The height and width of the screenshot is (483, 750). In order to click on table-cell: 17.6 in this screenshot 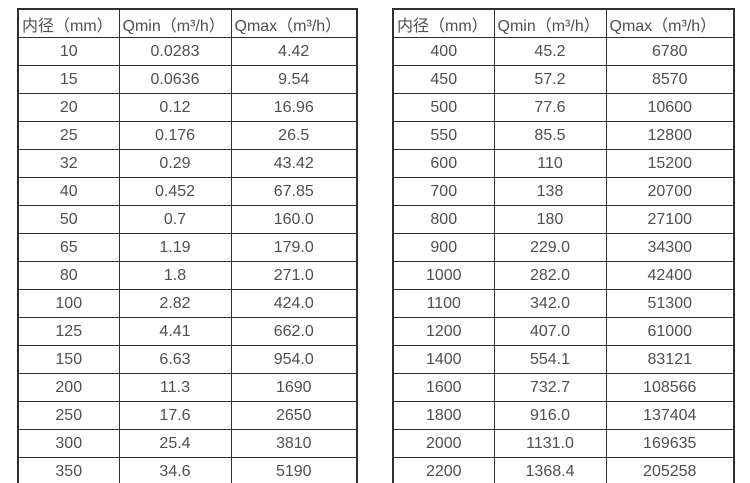, I will do `click(175, 415)`.